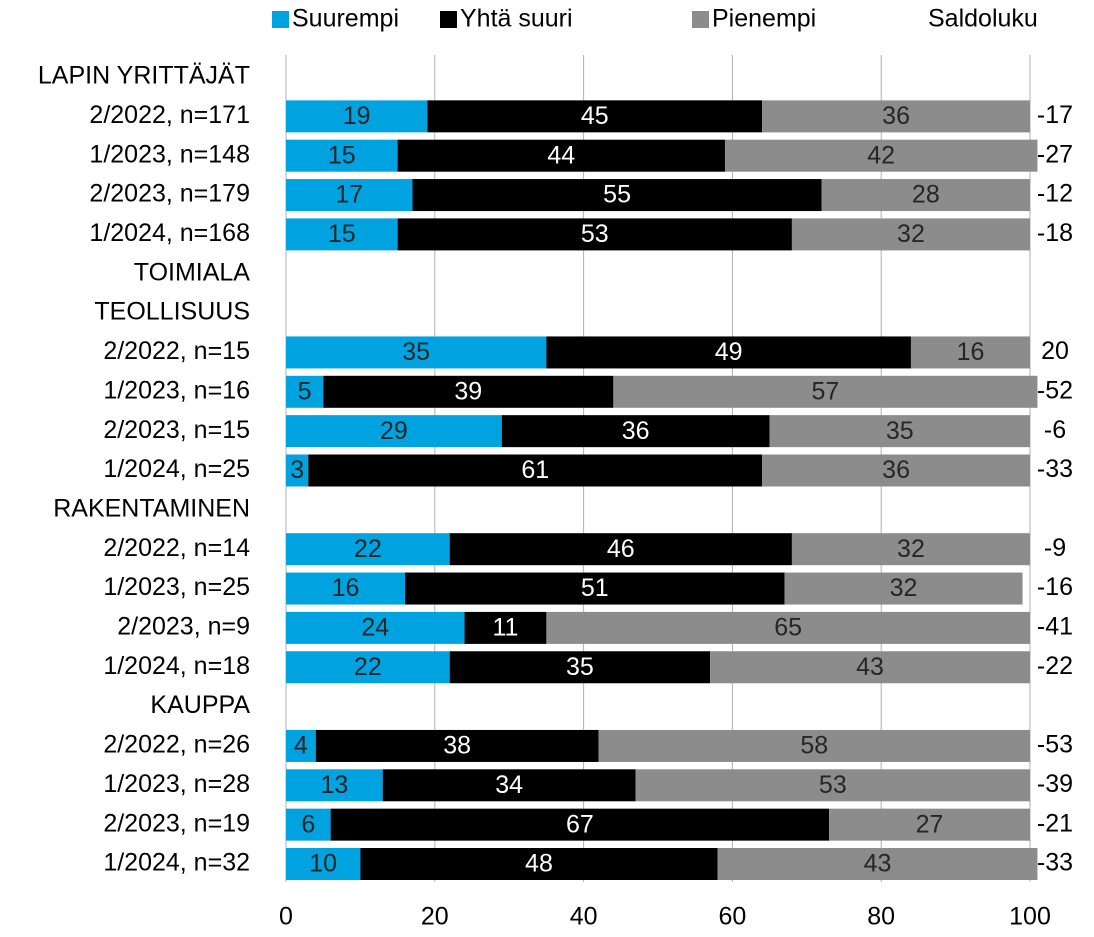  Describe the element at coordinates (345, 19) in the screenshot. I see `legend-label: Suurempi` at that location.